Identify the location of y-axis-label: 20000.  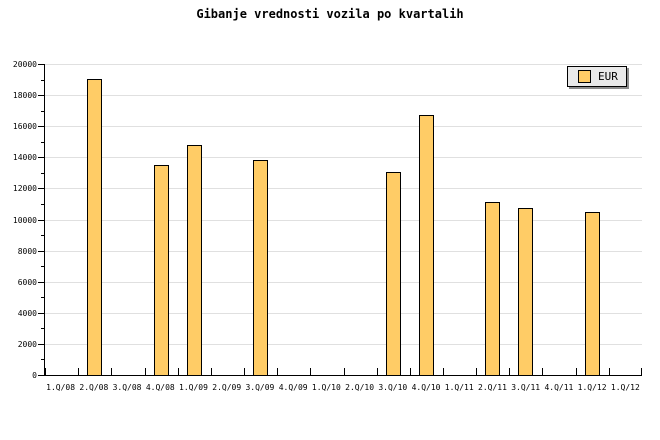
(24, 64).